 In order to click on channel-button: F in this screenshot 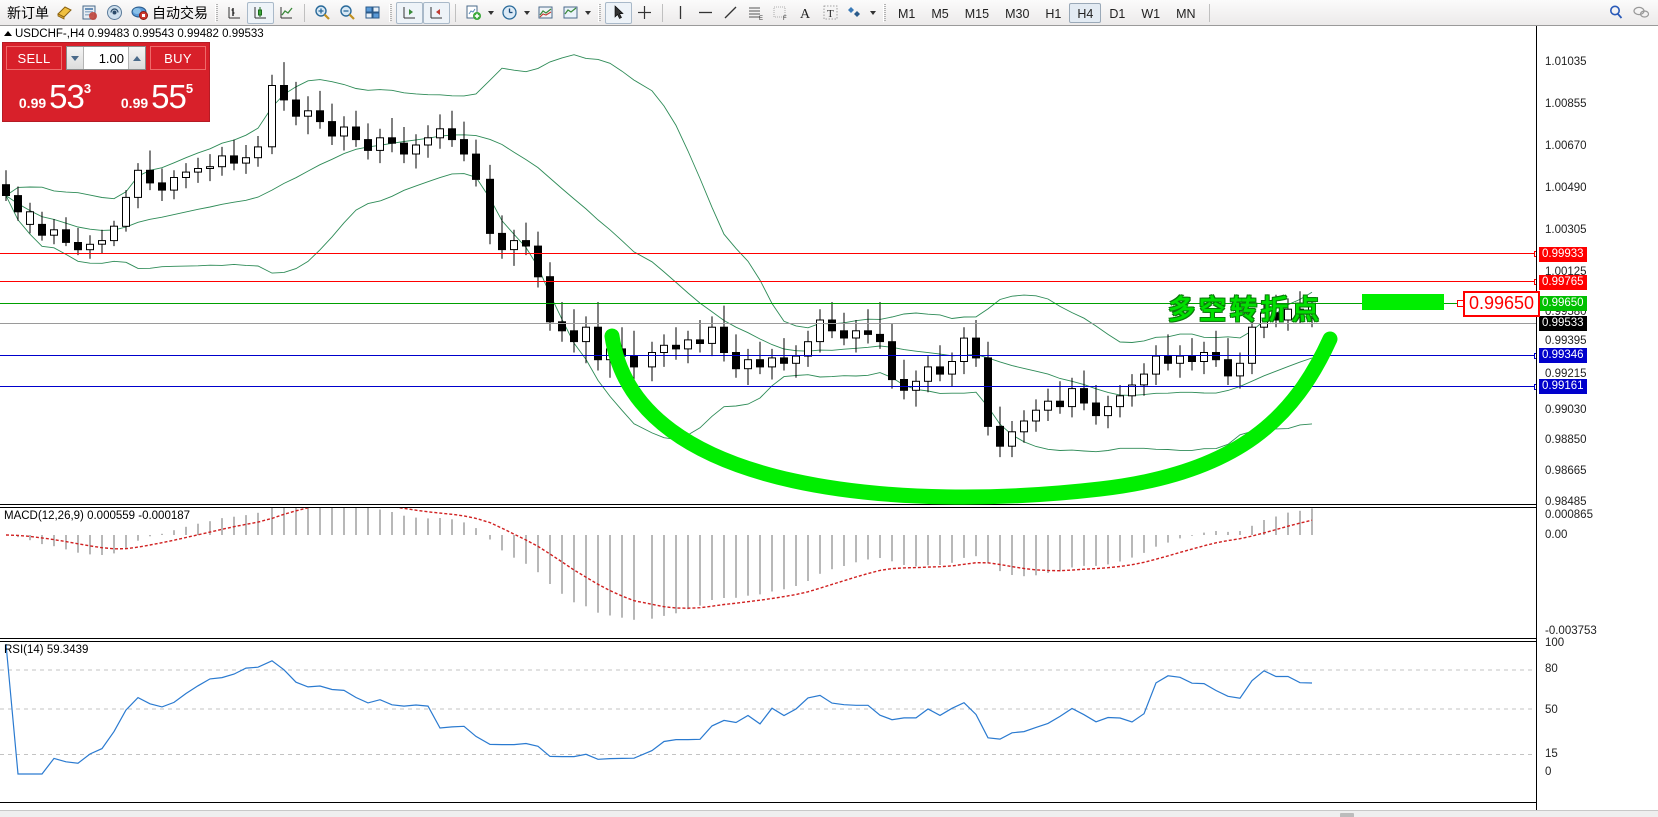, I will do `click(780, 13)`.